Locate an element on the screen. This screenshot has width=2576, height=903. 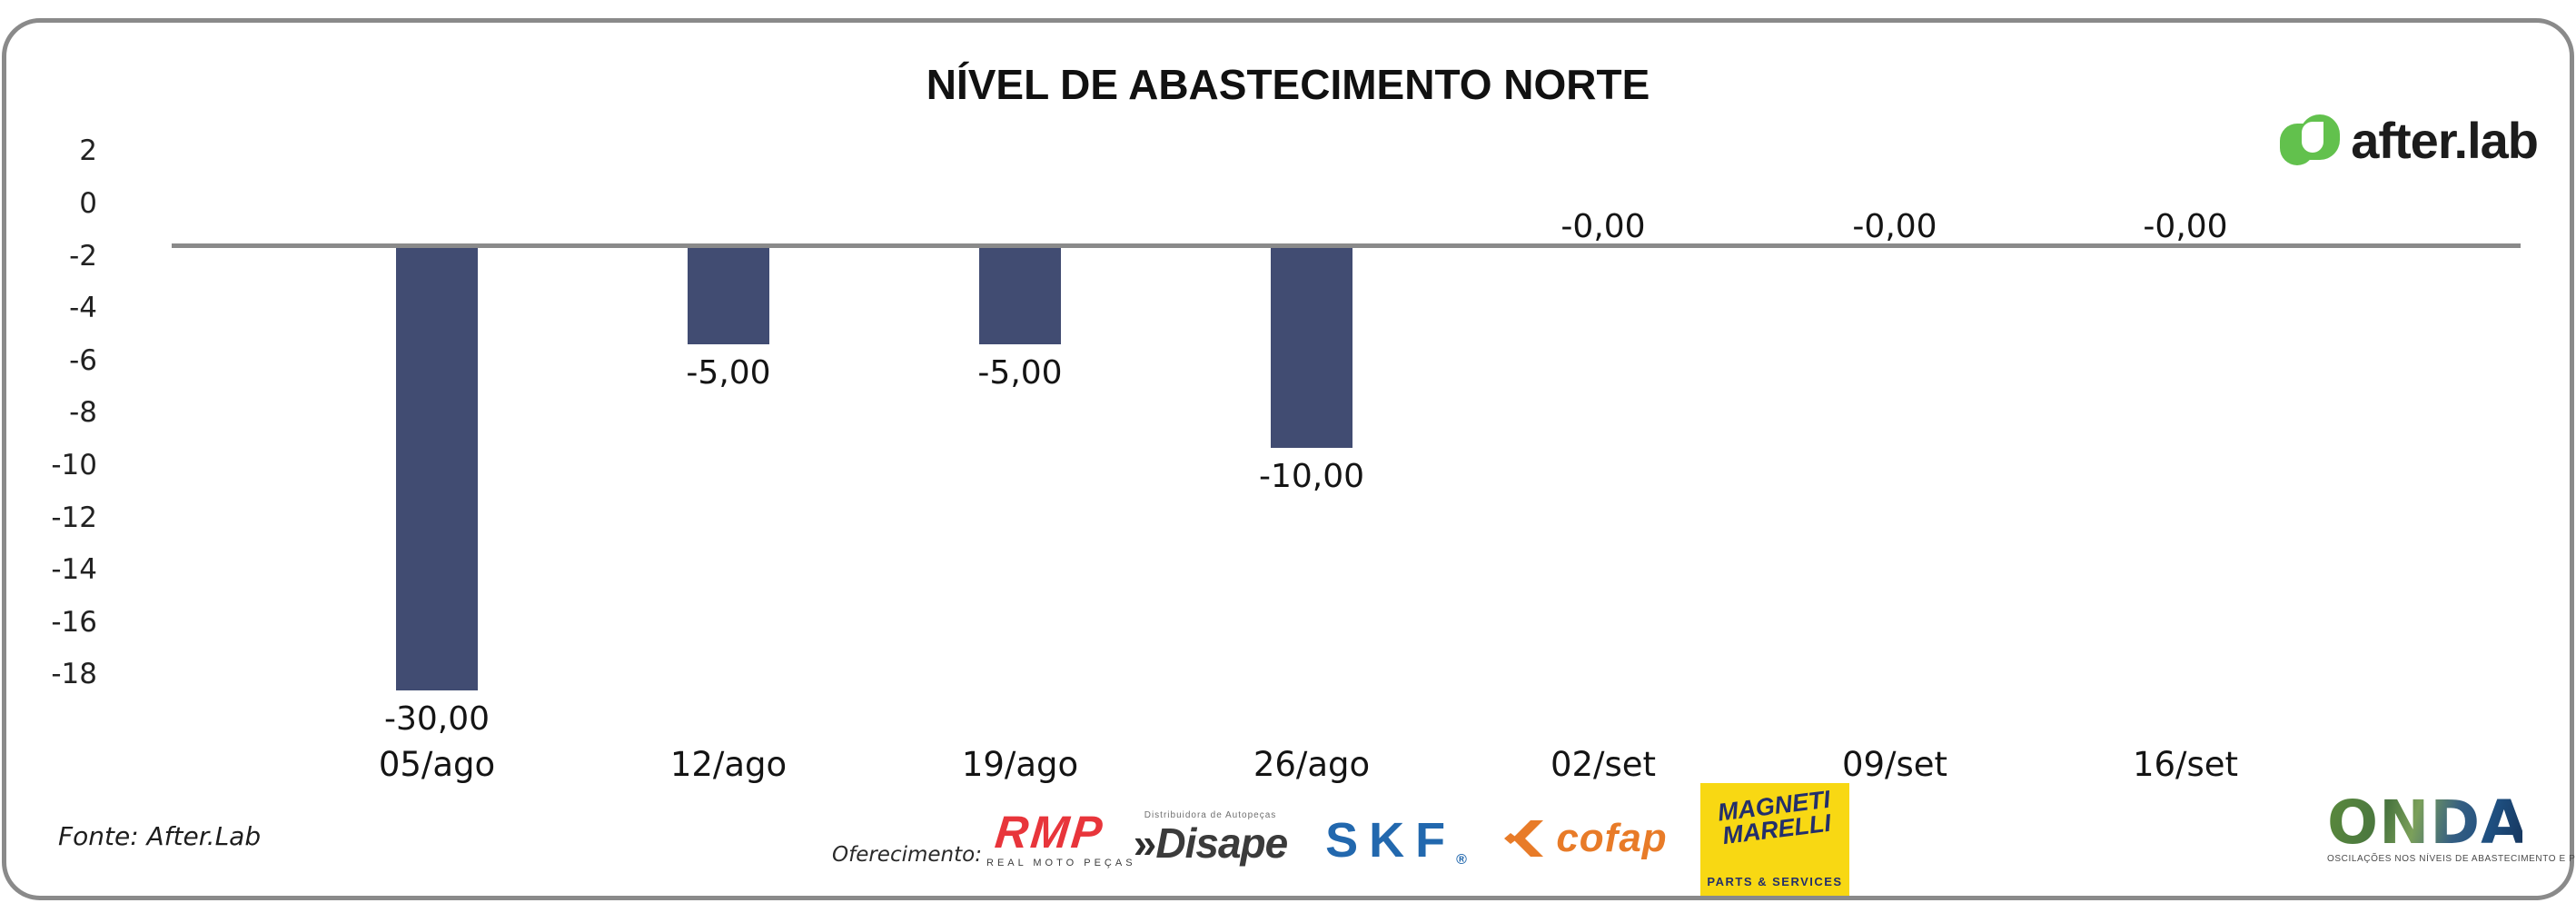
rmp-logo: RMP REAL MOTO PEÇAS is located at coordinates (1061, 837).